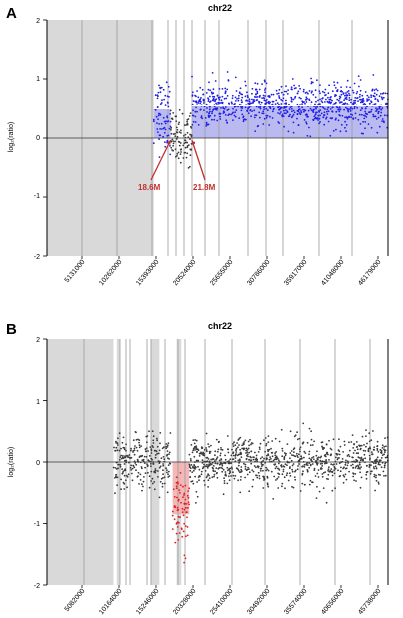 Image resolution: width=403 pixels, height=618 pixels. Describe the element at coordinates (38, 79) in the screenshot. I see `panel-a-ytick-label: 1` at that location.